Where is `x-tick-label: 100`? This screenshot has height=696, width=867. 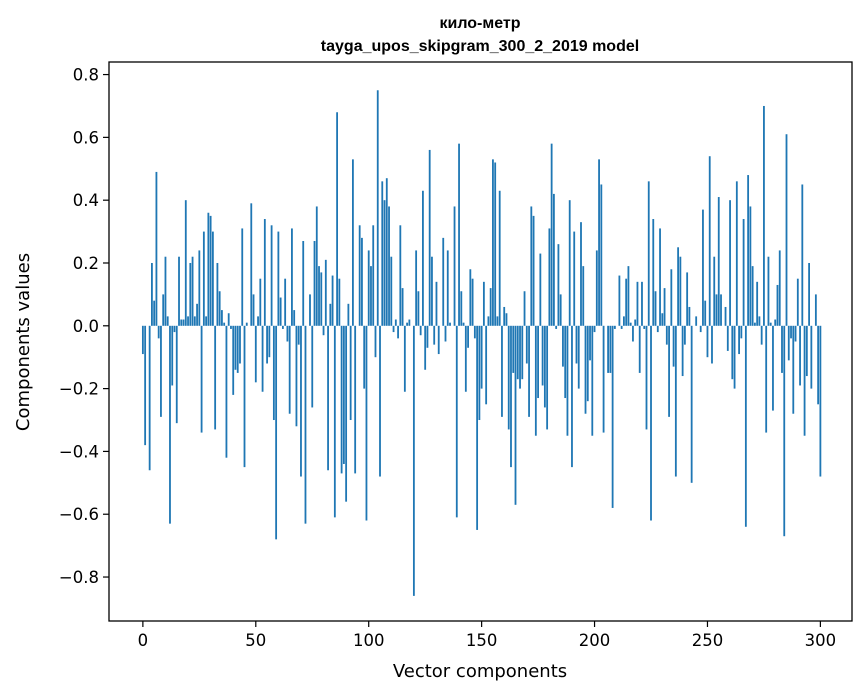
x-tick-label: 100 is located at coordinates (369, 640).